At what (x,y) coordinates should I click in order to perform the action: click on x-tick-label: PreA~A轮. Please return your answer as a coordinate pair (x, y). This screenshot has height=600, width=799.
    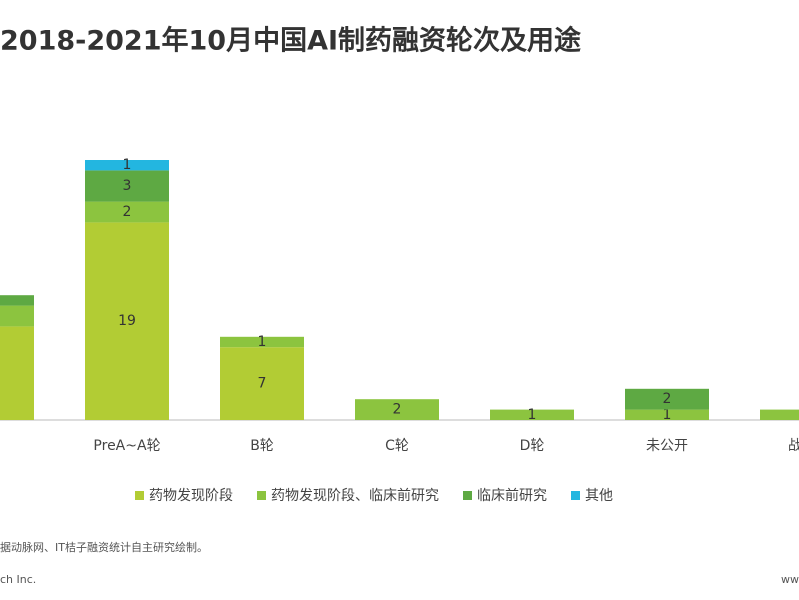
    Looking at the image, I should click on (126, 446).